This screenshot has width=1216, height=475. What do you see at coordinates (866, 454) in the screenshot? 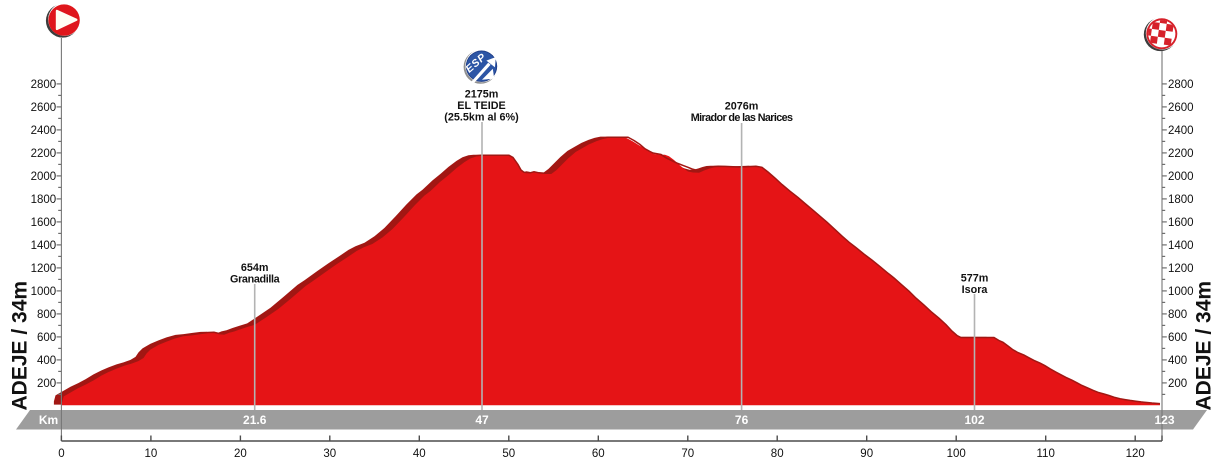
I see `svg-text: 90` at bounding box center [866, 454].